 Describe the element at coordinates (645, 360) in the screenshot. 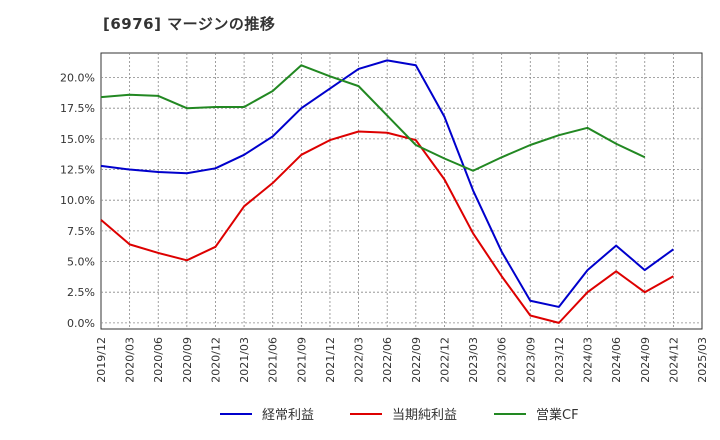

I see `x-tick-label: 2024/09` at that location.